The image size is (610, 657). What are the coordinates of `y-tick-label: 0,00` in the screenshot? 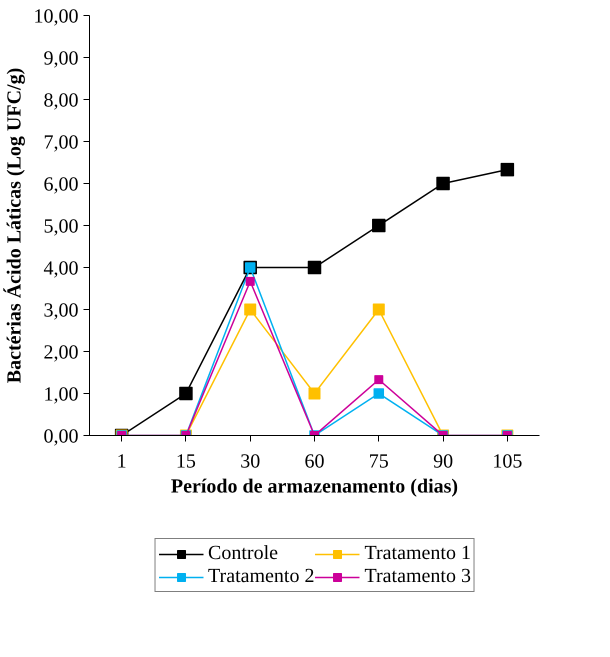 It's located at (61, 437).